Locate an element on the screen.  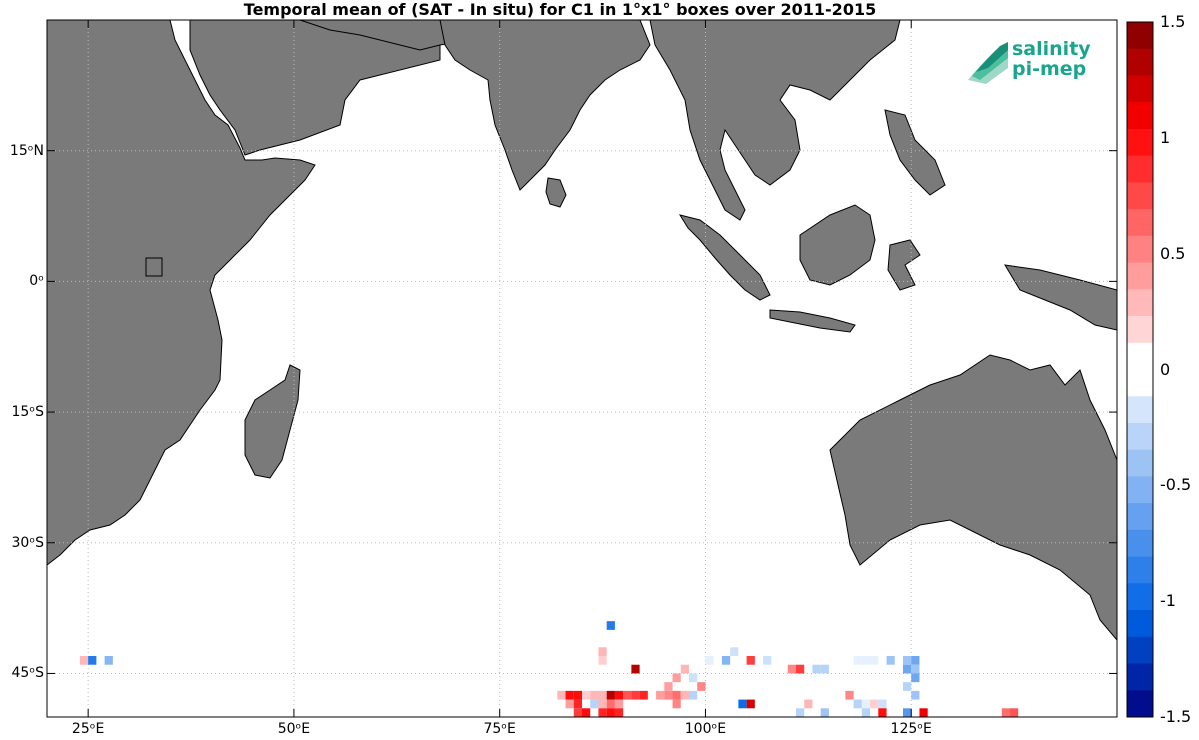
island is located at coordinates (154, 267).